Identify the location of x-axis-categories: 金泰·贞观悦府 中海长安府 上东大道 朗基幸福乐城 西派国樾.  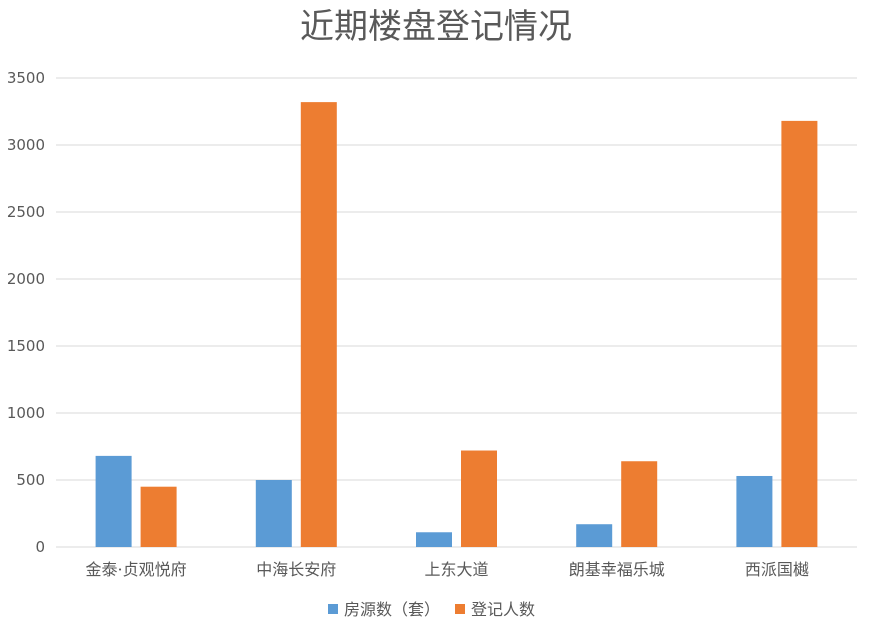
(447, 569).